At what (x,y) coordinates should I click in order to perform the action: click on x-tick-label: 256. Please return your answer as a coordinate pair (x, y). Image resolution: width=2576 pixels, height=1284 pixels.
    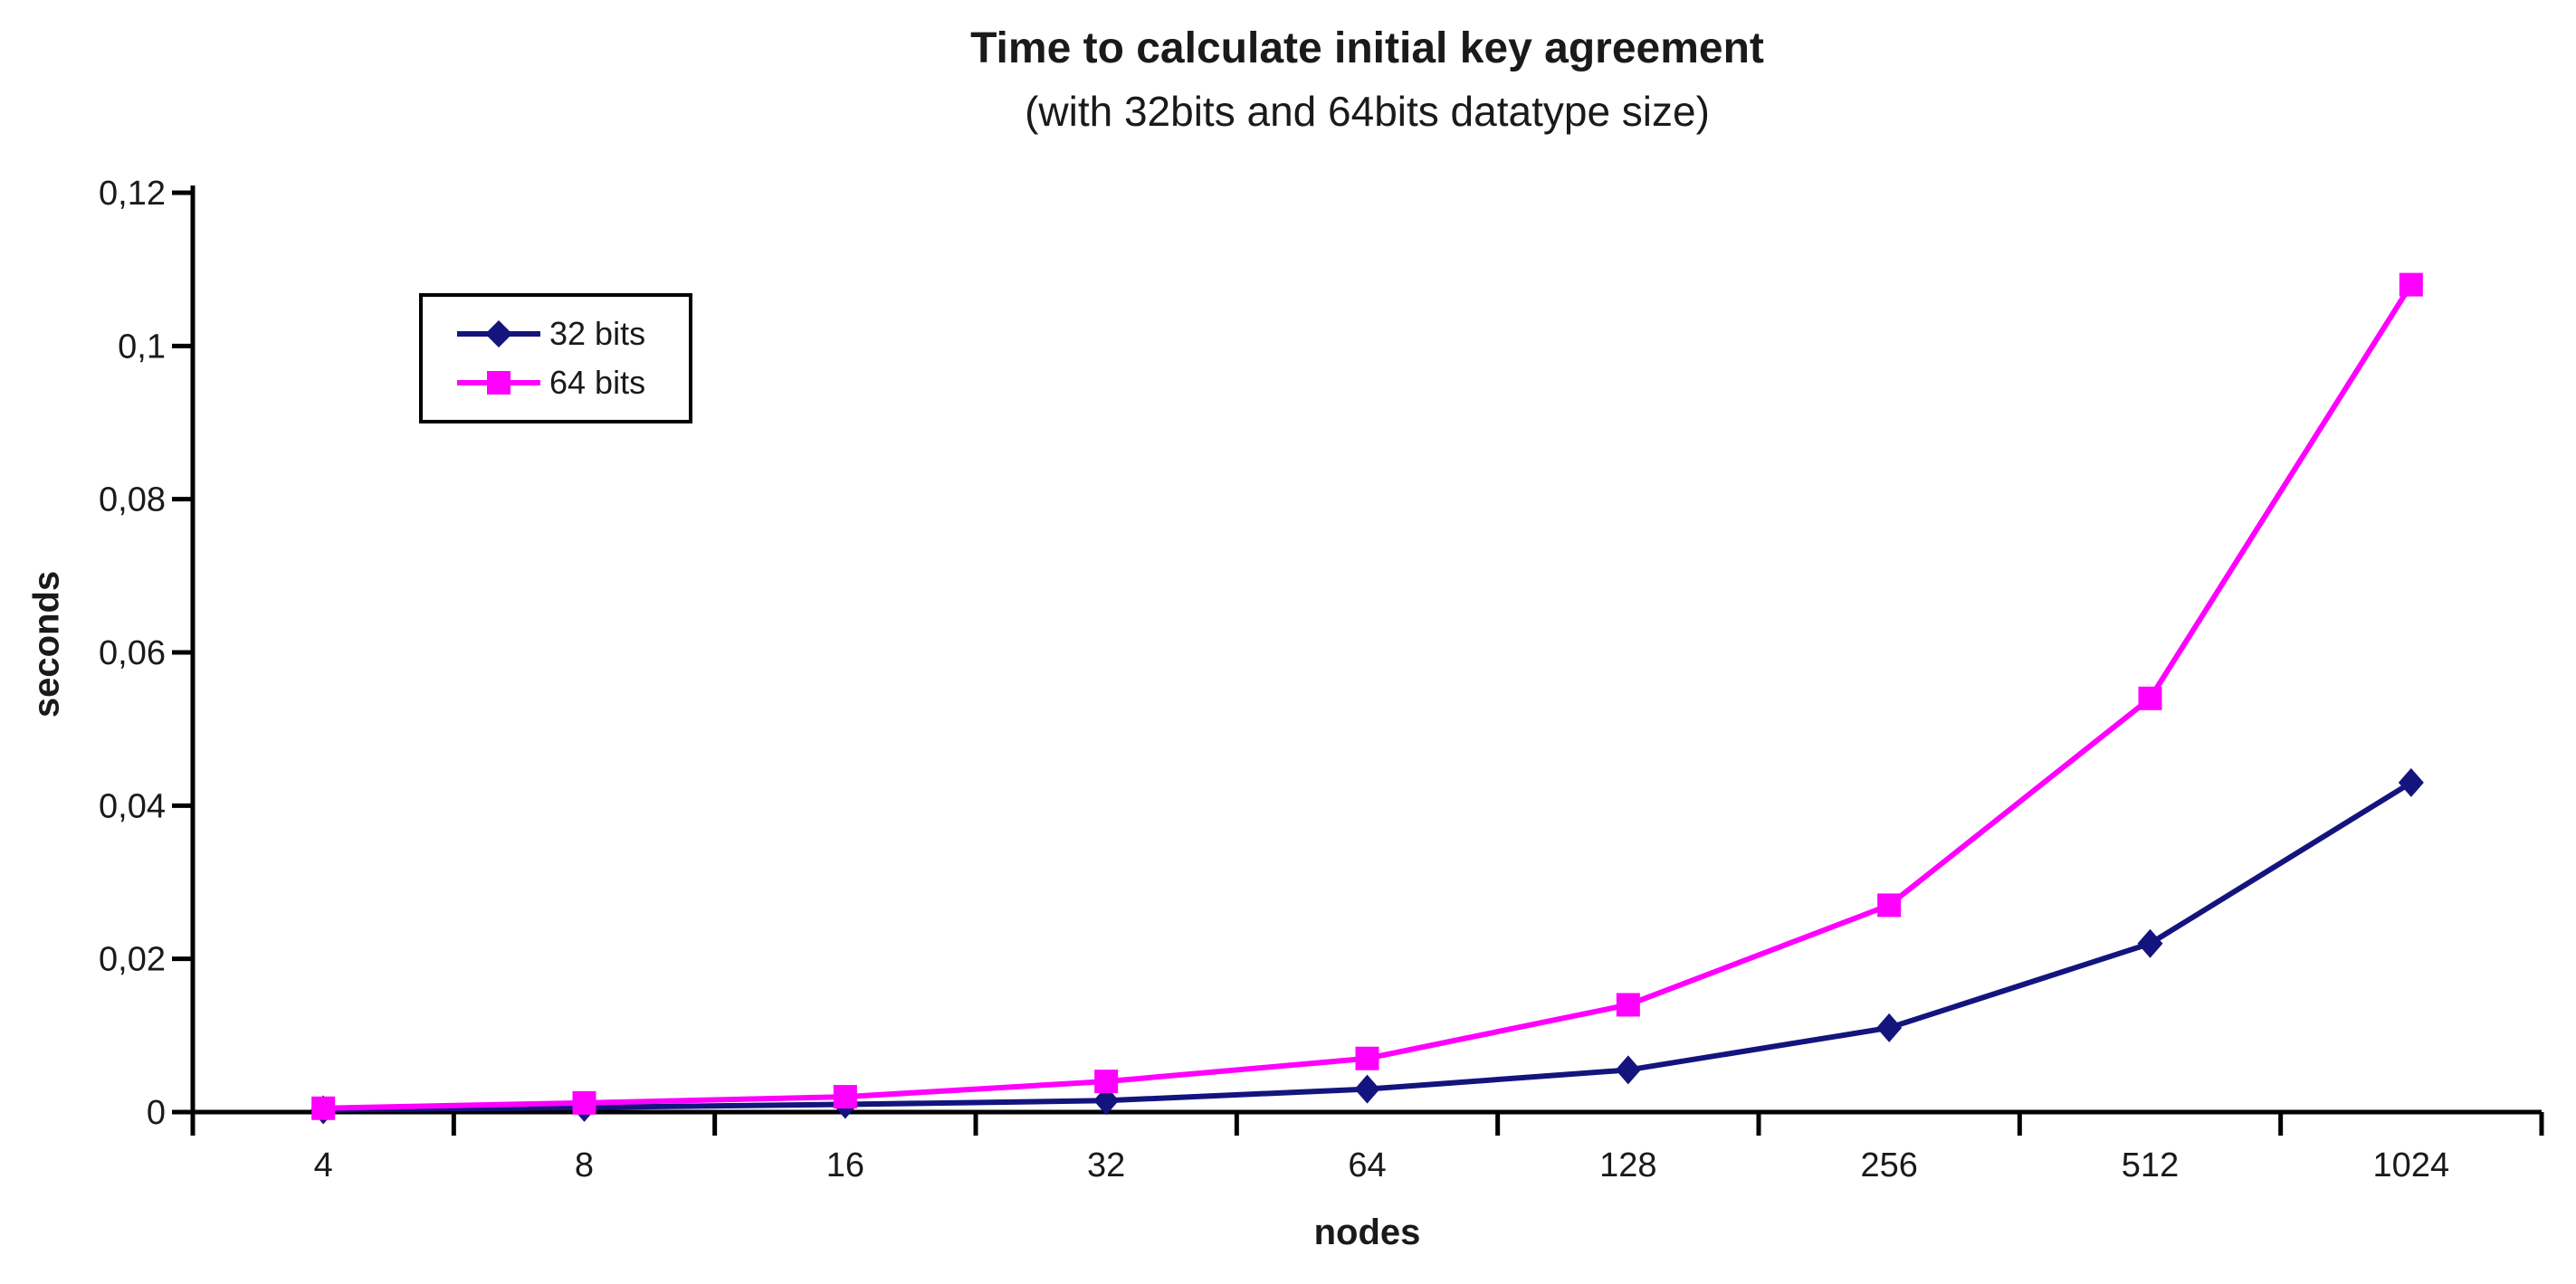
    Looking at the image, I should click on (1888, 1165).